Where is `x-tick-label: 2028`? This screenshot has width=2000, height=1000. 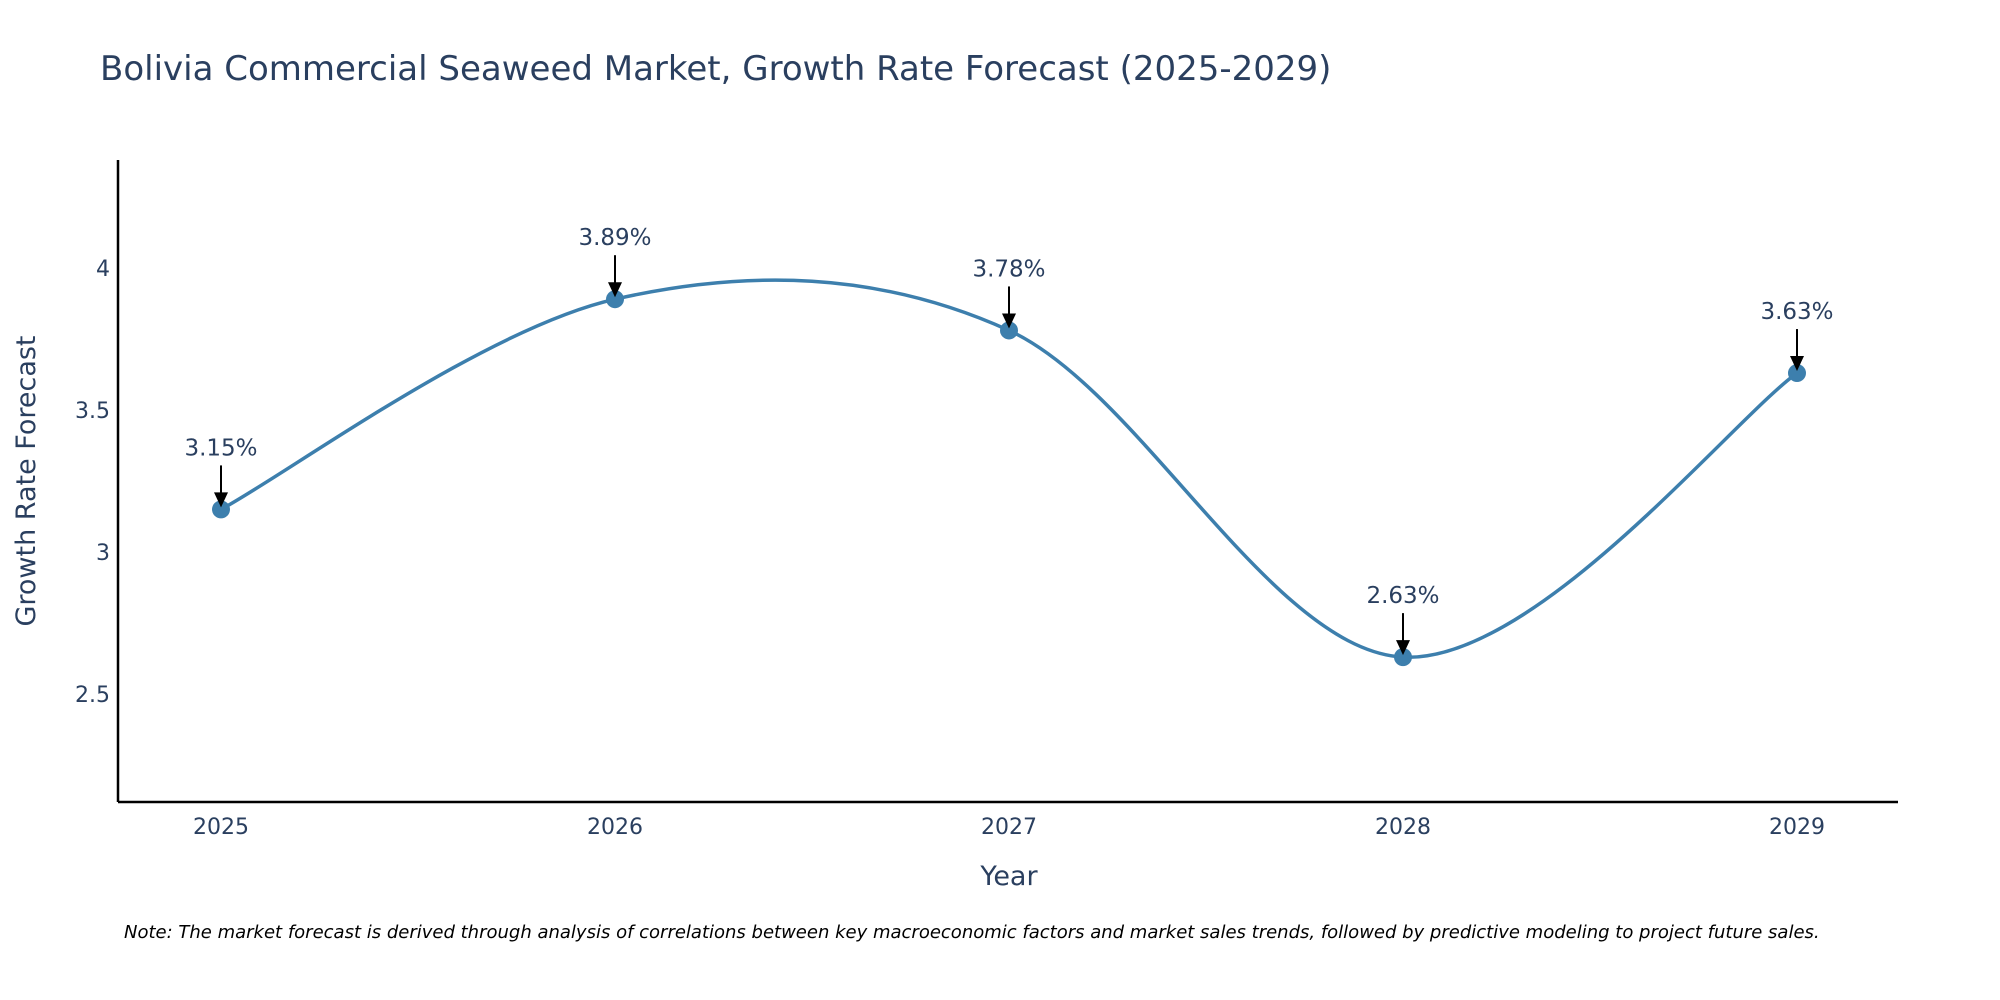
x-tick-label: 2028 is located at coordinates (1403, 827).